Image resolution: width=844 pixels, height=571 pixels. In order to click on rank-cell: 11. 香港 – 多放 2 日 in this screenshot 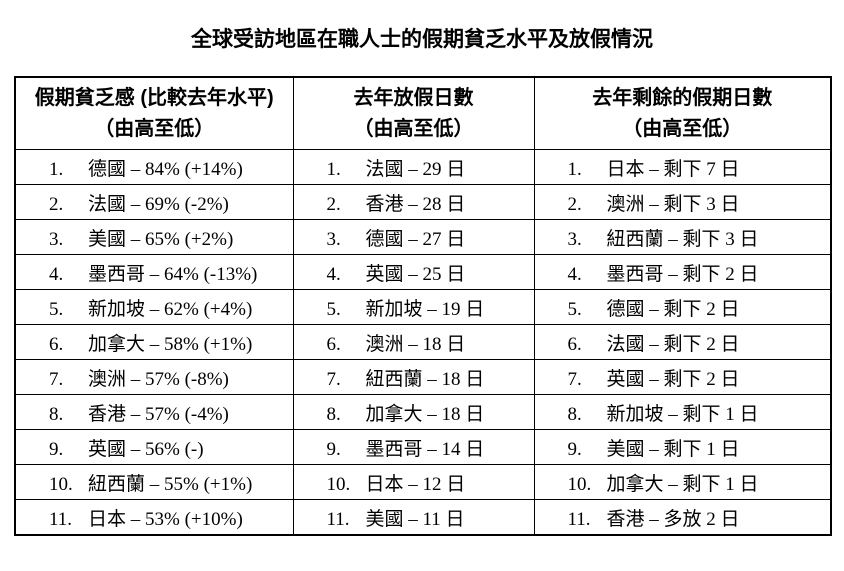, I will do `click(682, 517)`.